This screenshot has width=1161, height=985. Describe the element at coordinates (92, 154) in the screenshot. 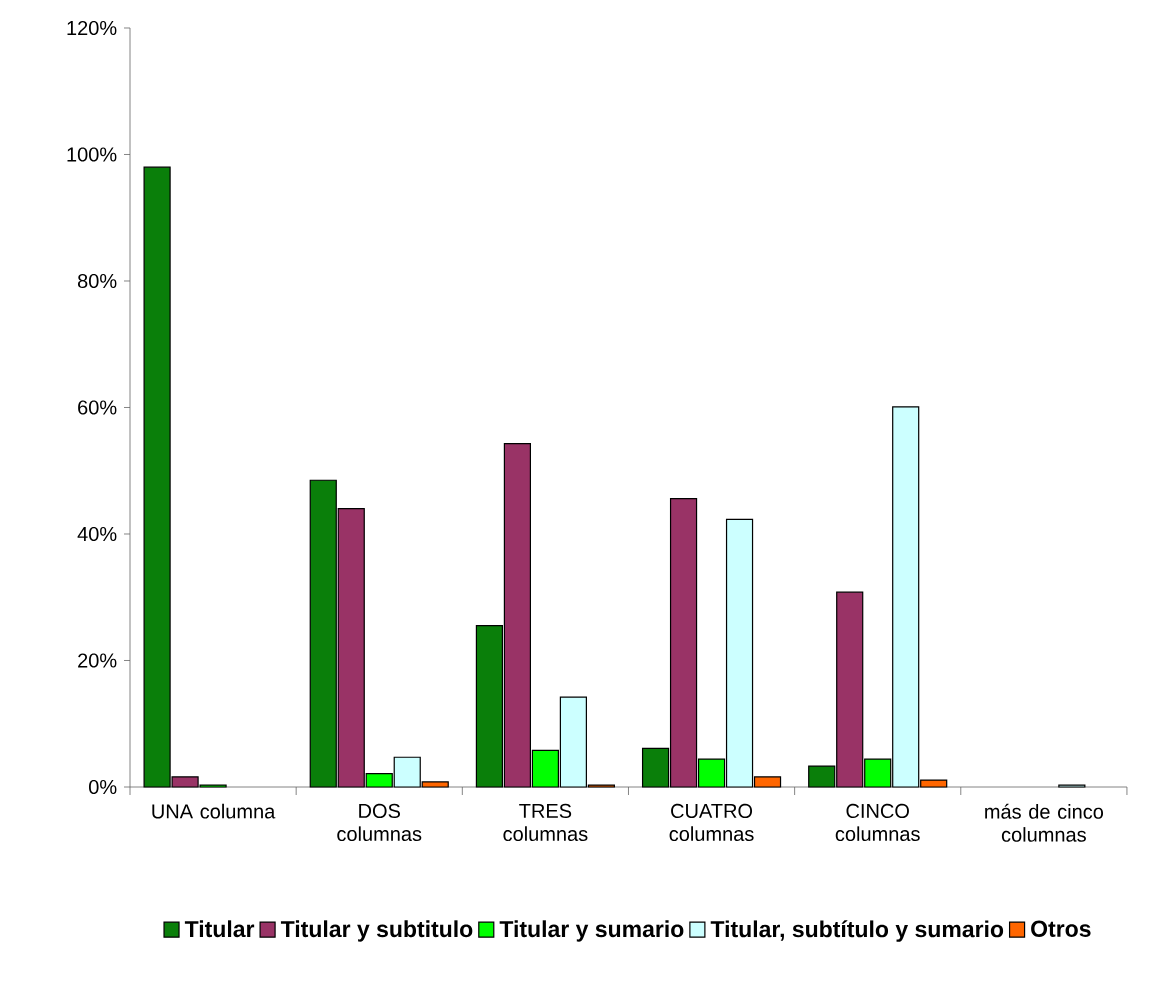

I see `y-tick-label: 100%` at that location.